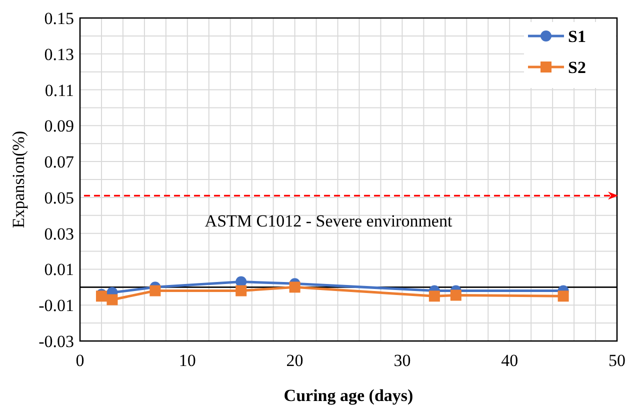 The image size is (628, 407). Describe the element at coordinates (56, 341) in the screenshot. I see `y-tick-label: -0.03` at that location.